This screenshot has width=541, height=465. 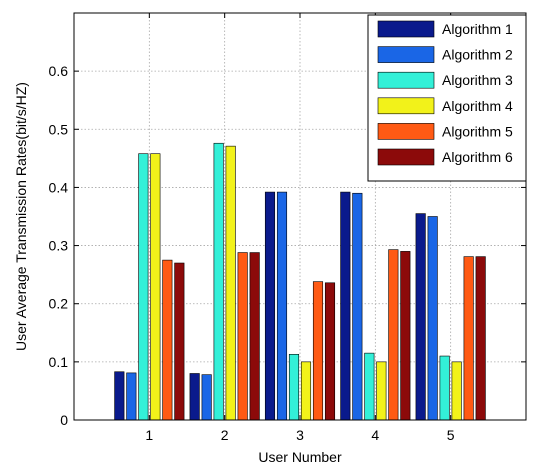 I want to click on y-tick-label: 0.2, so click(x=59, y=304).